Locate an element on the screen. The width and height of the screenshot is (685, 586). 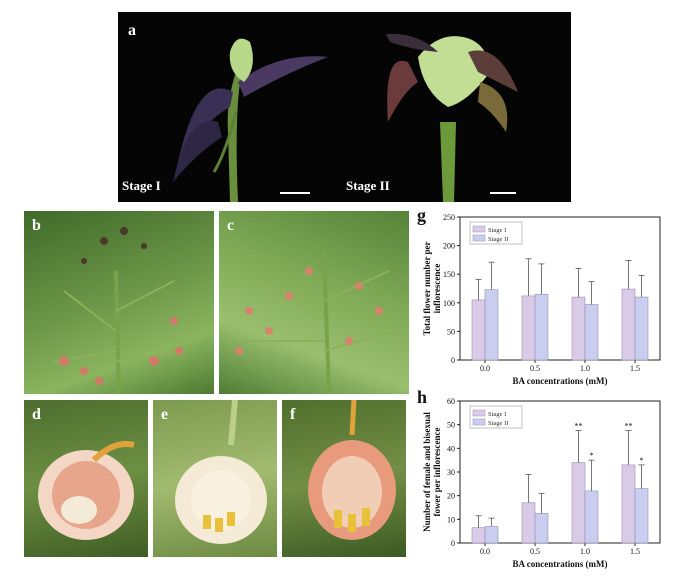
stage-label-right: Stage II is located at coordinates (368, 185).